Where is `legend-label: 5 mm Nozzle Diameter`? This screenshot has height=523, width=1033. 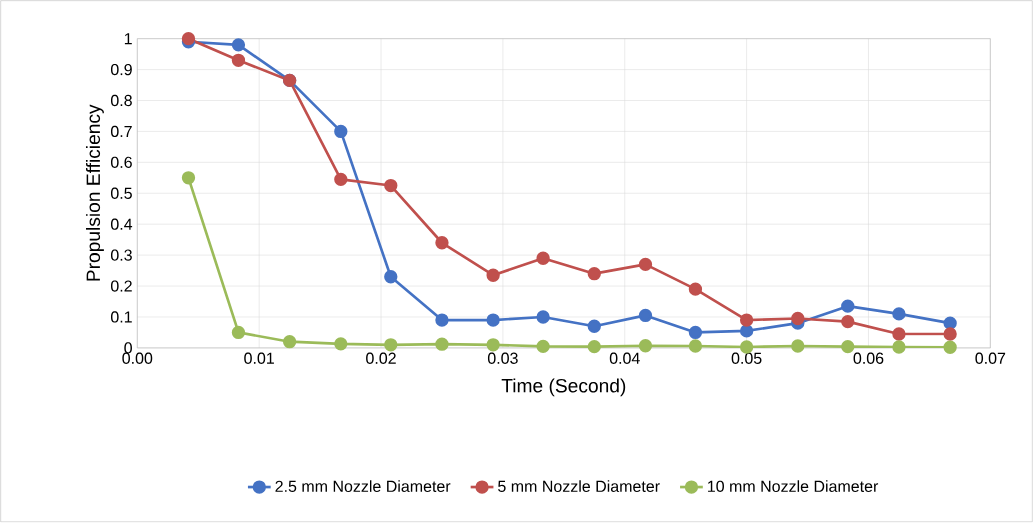 legend-label: 5 mm Nozzle Diameter is located at coordinates (579, 486).